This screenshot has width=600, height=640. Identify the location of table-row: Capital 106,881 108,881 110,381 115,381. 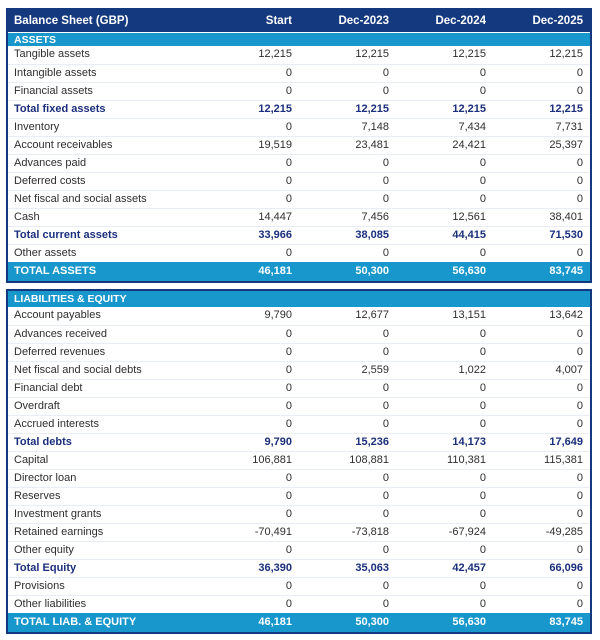
(299, 460).